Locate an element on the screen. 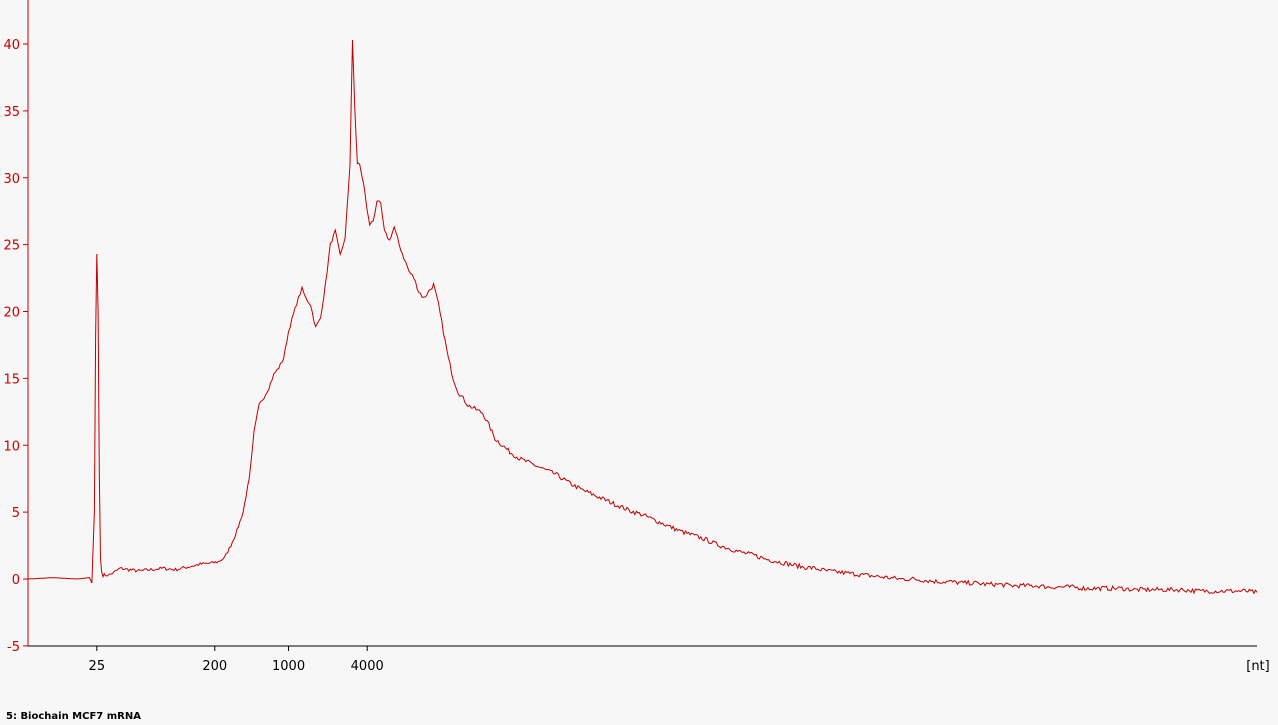 The image size is (1278, 725). y-tick-label: -5 is located at coordinates (13, 647).